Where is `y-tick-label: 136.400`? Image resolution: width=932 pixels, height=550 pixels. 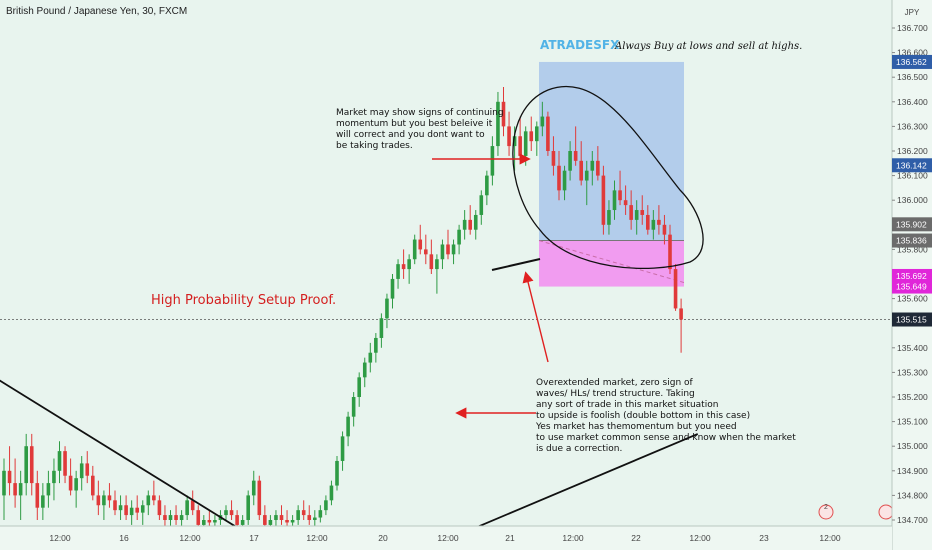
y-tick-label: 136.400 is located at coordinates (912, 102).